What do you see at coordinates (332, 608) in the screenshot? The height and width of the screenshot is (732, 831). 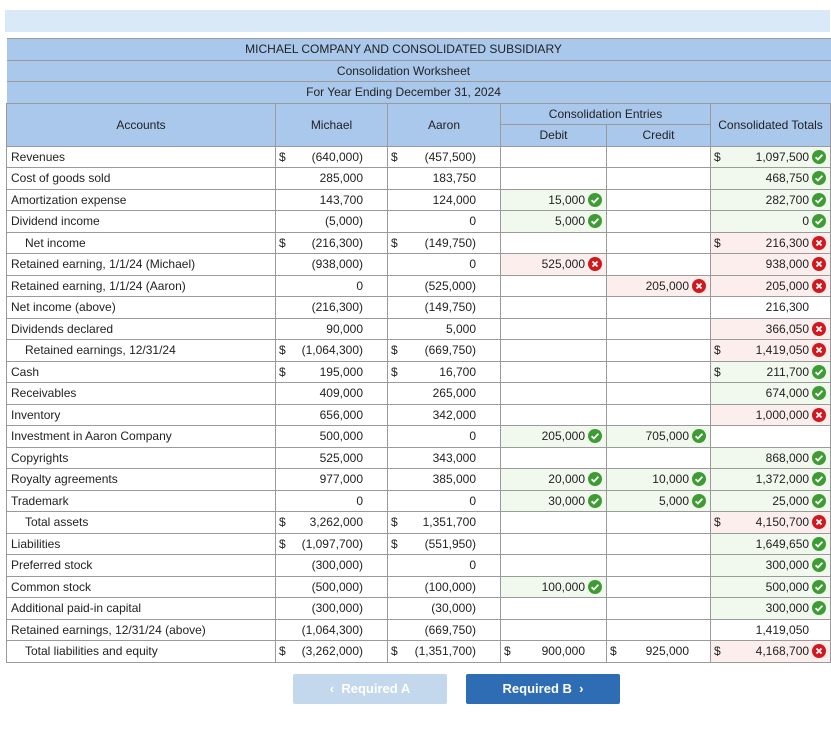 I see `cell: (300,000)` at bounding box center [332, 608].